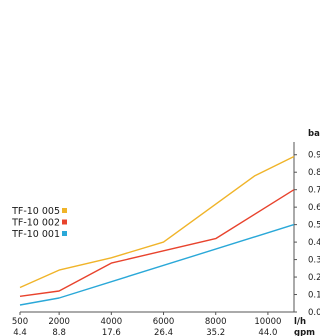  Describe the element at coordinates (314, 261) in the screenshot. I see `y-tick-label: 0.30` at that location.